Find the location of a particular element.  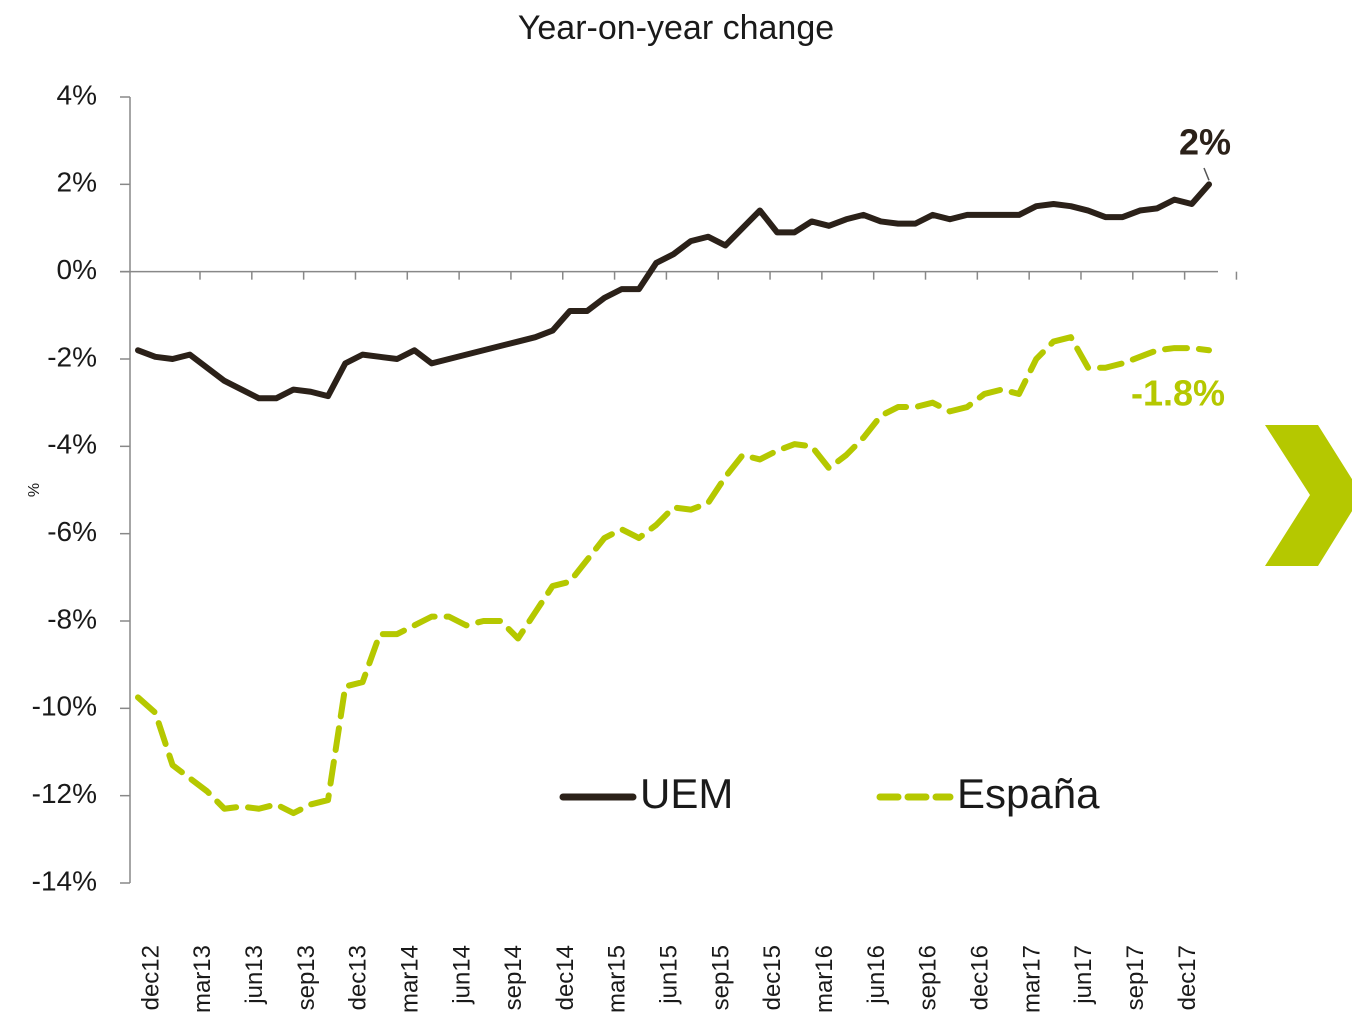

x-tick-label: jun16 is located at coordinates (876, 975).